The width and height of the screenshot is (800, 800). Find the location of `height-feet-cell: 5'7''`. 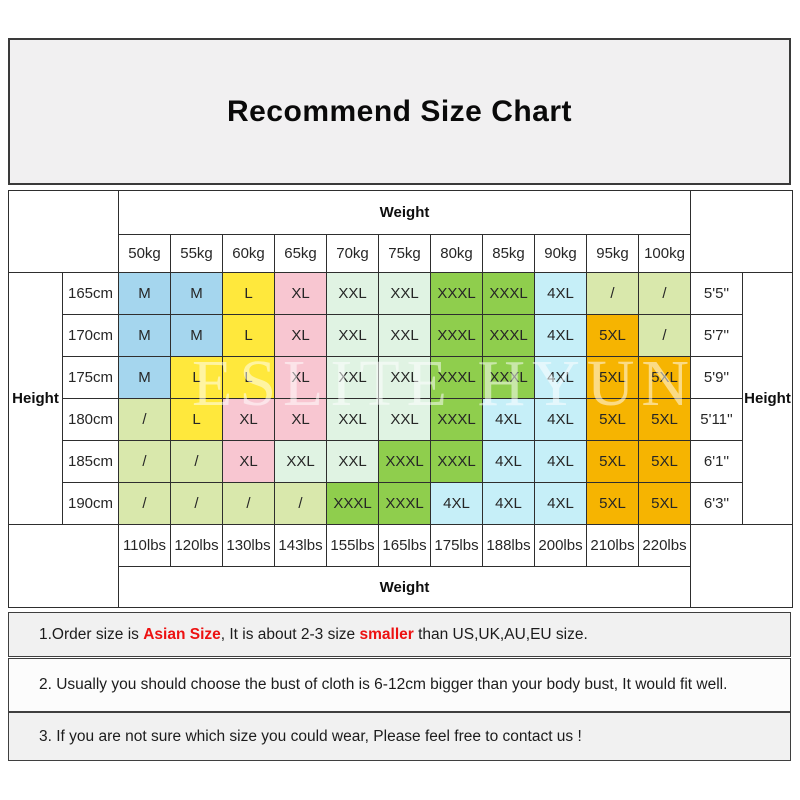

height-feet-cell: 5'7'' is located at coordinates (717, 335).